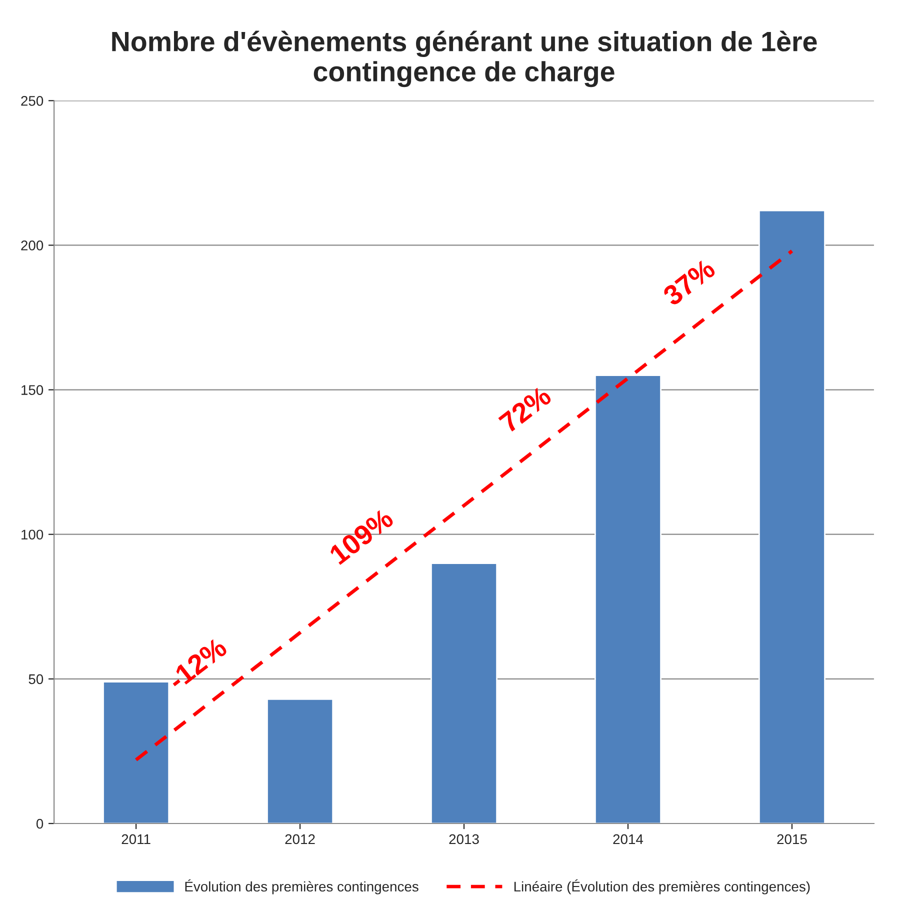 This screenshot has width=901, height=915. I want to click on y-tick-label: 150, so click(33, 390).